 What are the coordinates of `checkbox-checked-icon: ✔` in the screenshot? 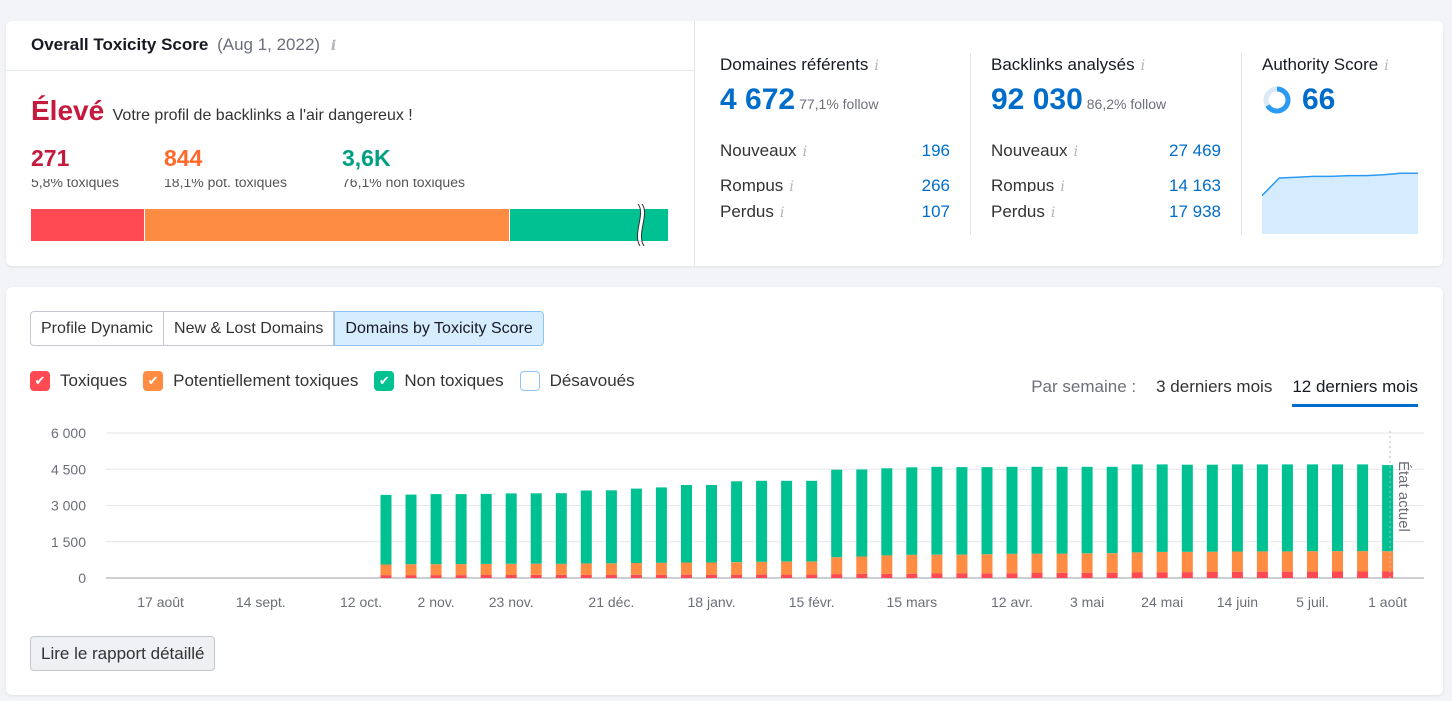 It's located at (384, 381).